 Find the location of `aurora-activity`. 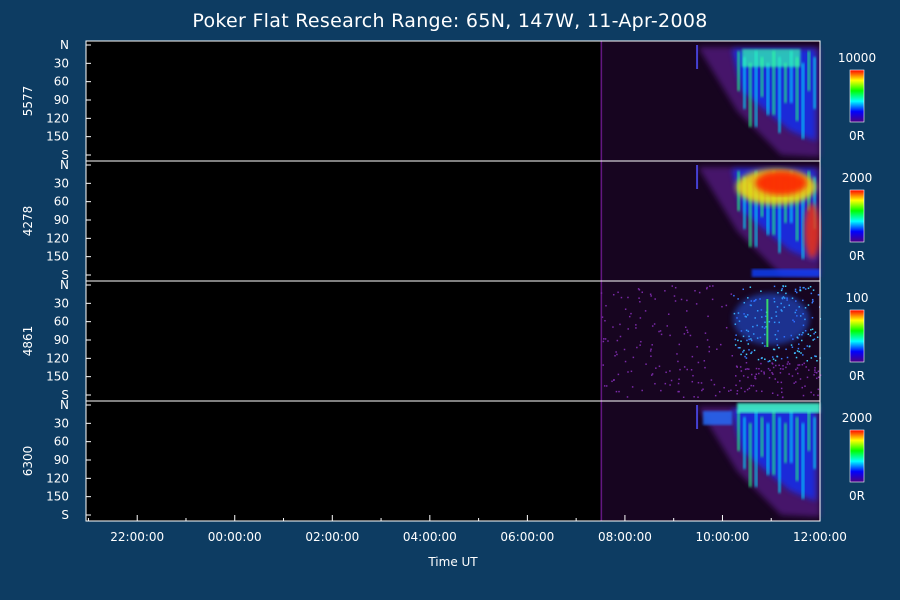

aurora-activity is located at coordinates (711, 341).